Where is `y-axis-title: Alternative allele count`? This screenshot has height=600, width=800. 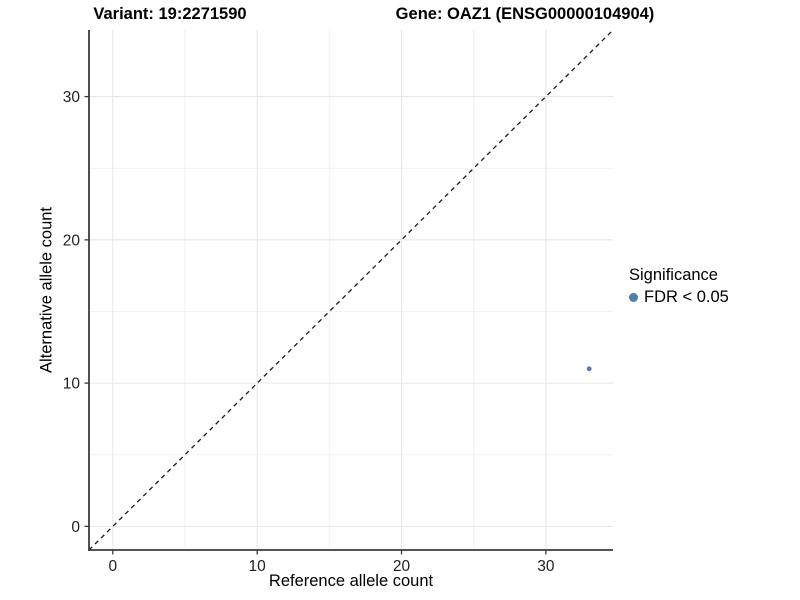
y-axis-title: Alternative allele count is located at coordinates (46, 290).